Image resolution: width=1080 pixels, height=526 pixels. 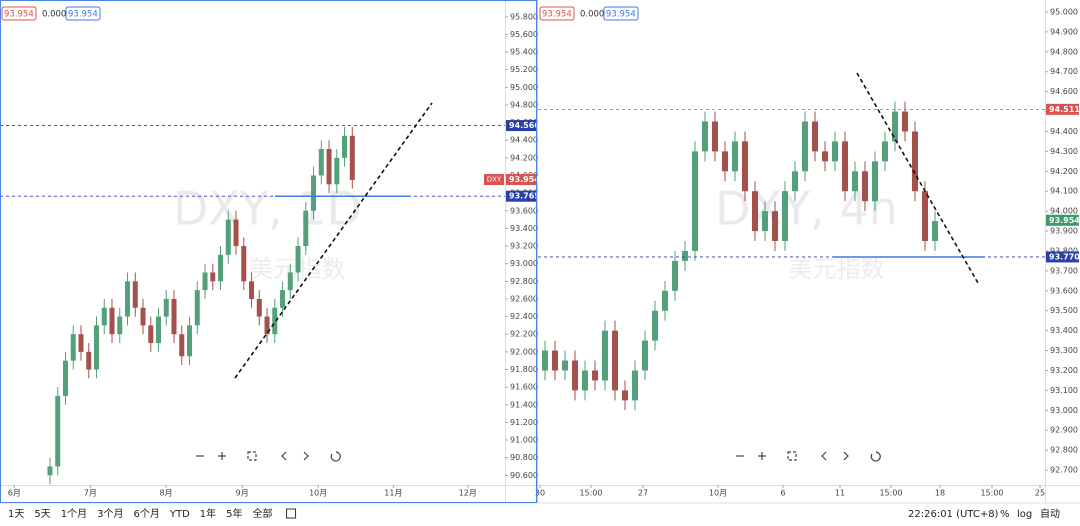 What do you see at coordinates (318, 493) in the screenshot?
I see `x-tick-label: 10月` at bounding box center [318, 493].